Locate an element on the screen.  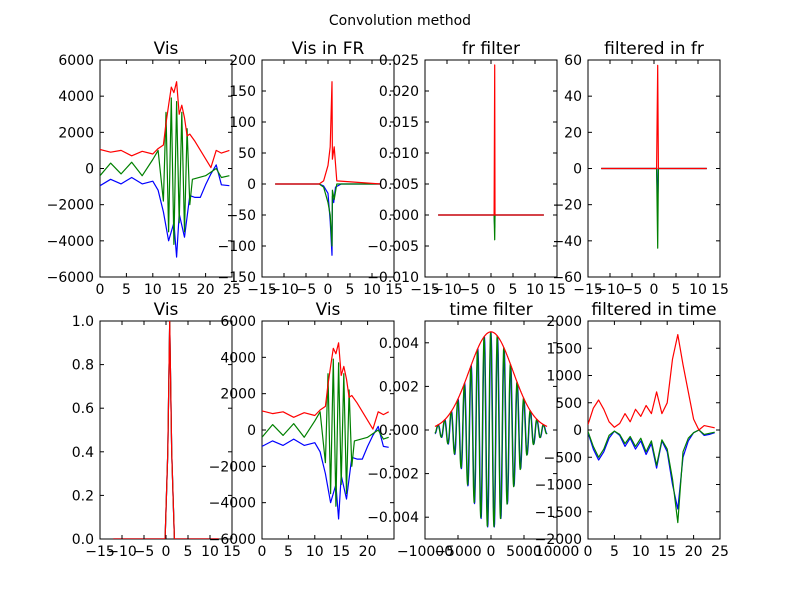
y-tick-label: −1000 is located at coordinates (558, 486).